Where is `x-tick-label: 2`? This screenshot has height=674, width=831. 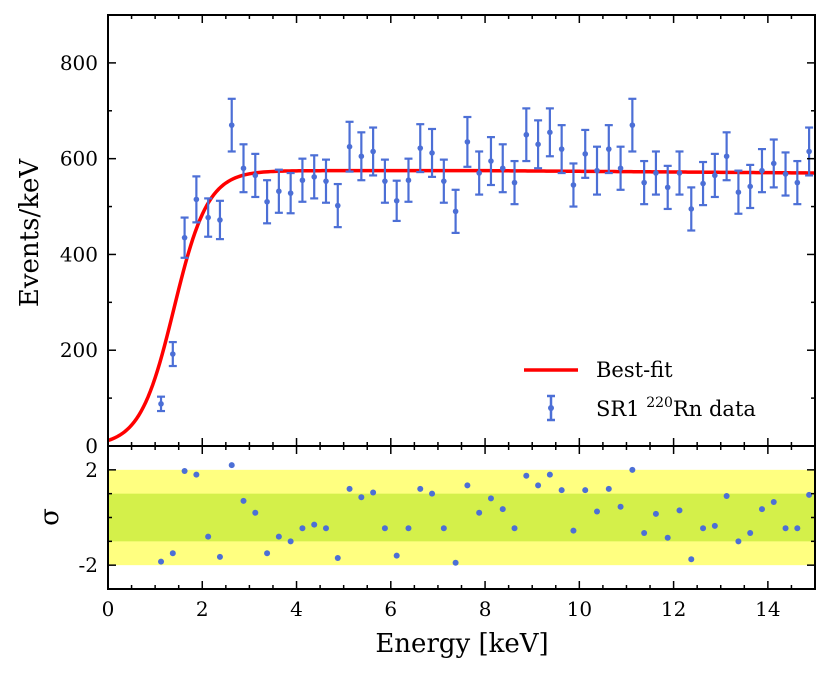
x-tick-label: 2 is located at coordinates (202, 609).